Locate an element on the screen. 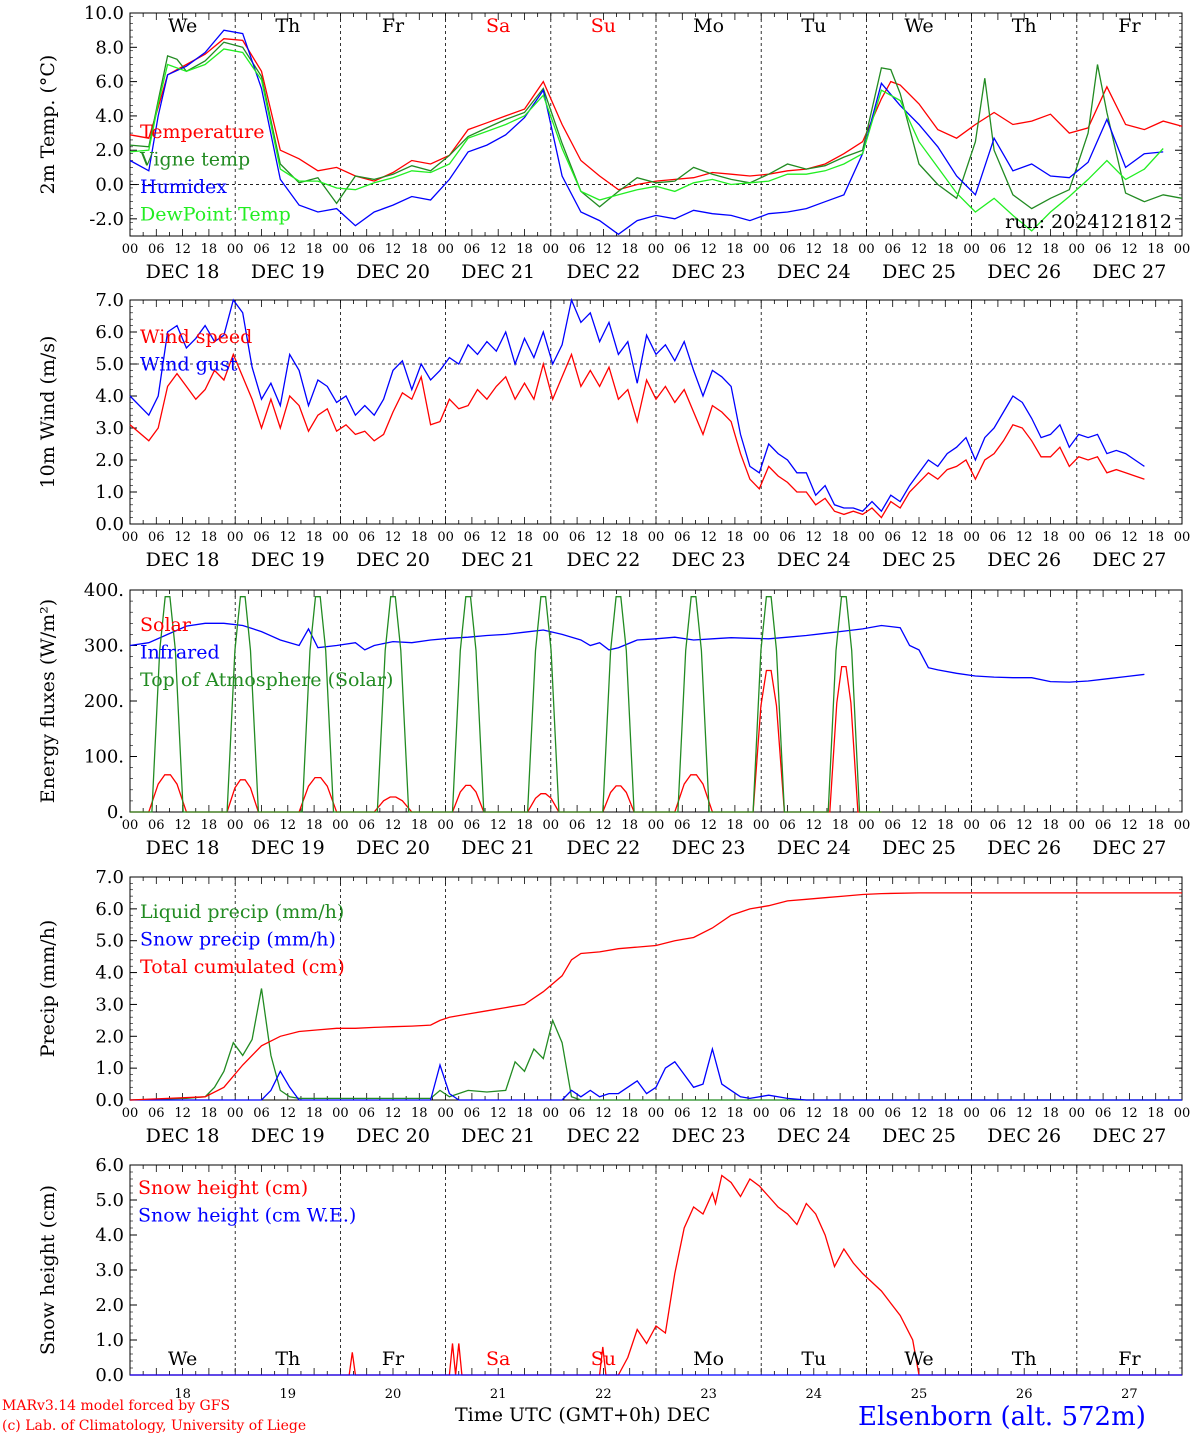 This screenshot has width=1194, height=1440. date-label: DEC 23 is located at coordinates (709, 272).